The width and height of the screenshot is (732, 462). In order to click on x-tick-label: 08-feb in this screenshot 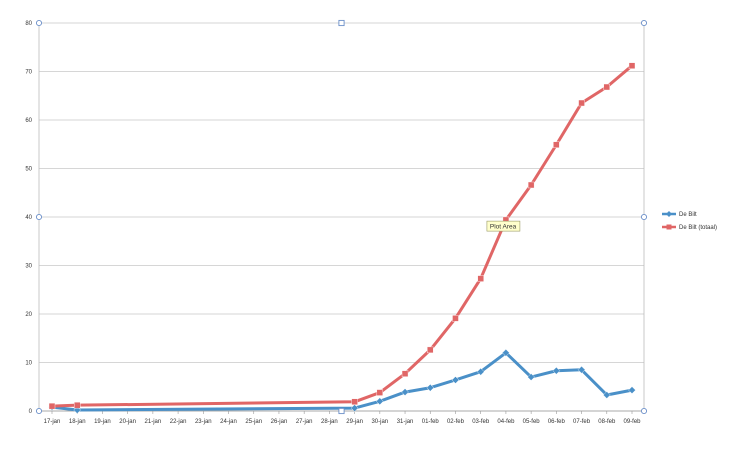, I will do `click(607, 422)`.